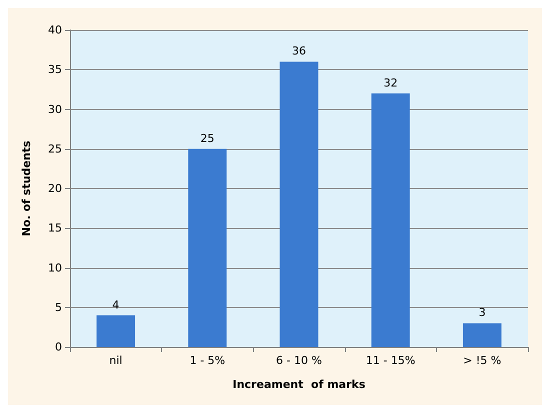 The image size is (550, 413). Describe the element at coordinates (55, 188) in the screenshot. I see `y-tick-label: 20` at that location.